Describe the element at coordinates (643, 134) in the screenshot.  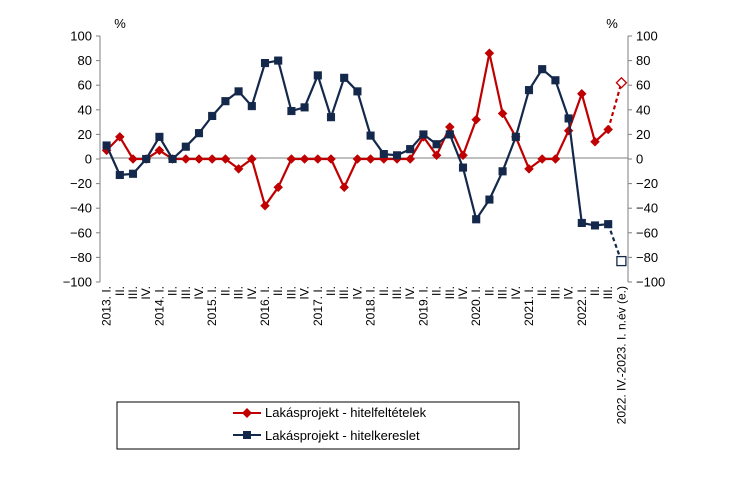
I see `y-tick-right: 20` at that location.